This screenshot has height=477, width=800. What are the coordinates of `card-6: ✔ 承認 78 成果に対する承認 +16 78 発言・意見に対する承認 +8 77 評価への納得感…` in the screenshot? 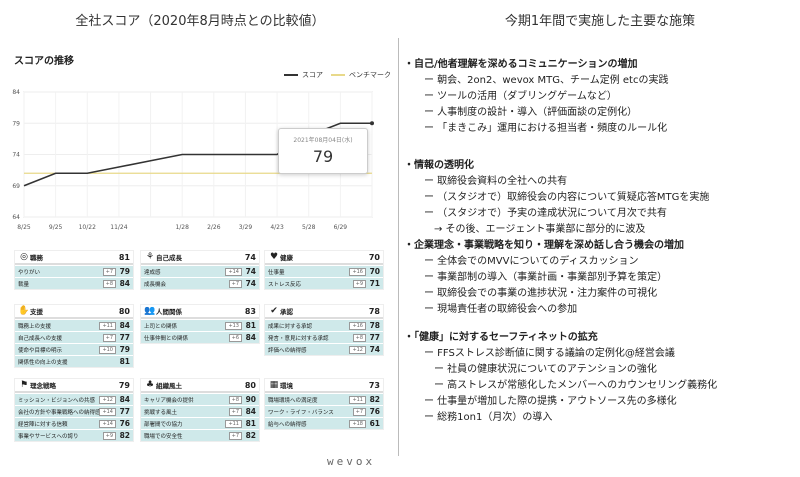 It's located at (324, 330).